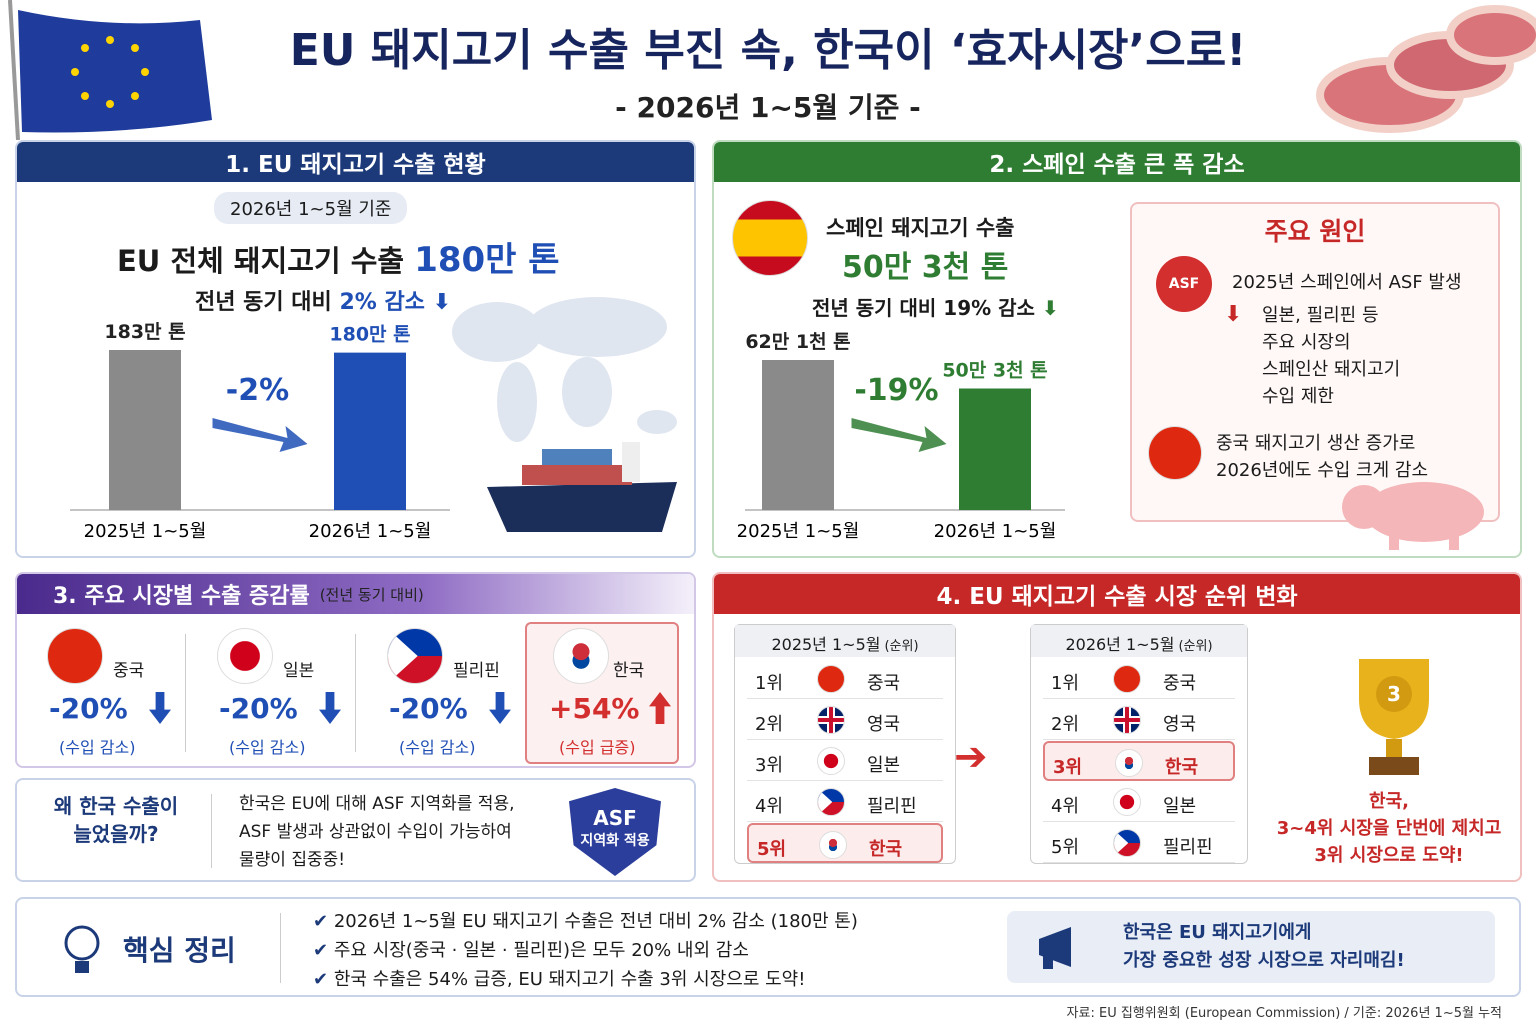 The height and width of the screenshot is (1024, 1536). I want to click on bar, so click(995, 449).